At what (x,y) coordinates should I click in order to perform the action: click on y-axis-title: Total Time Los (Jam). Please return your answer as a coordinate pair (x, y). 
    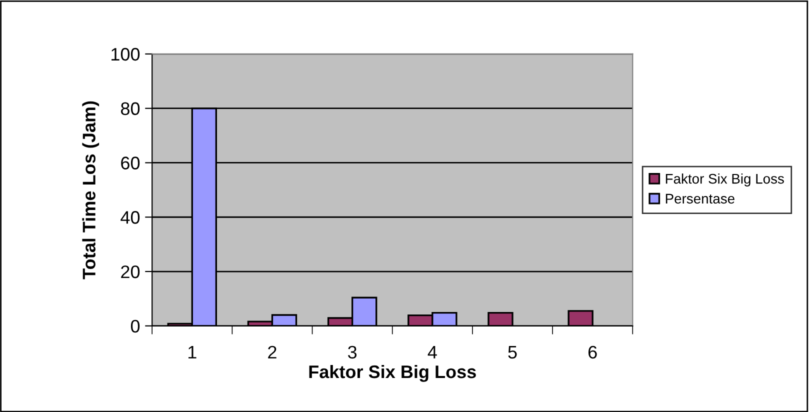
    Looking at the image, I should click on (91, 190).